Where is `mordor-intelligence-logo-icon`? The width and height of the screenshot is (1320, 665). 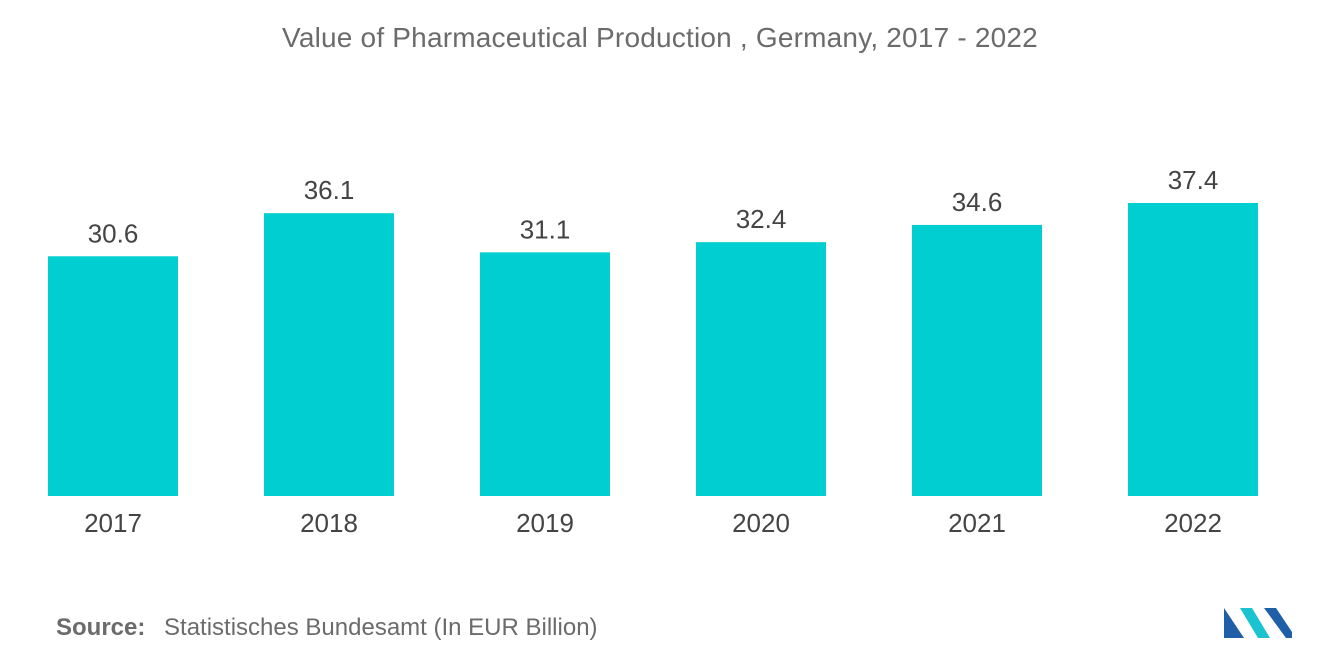
mordor-intelligence-logo-icon is located at coordinates (1258, 623).